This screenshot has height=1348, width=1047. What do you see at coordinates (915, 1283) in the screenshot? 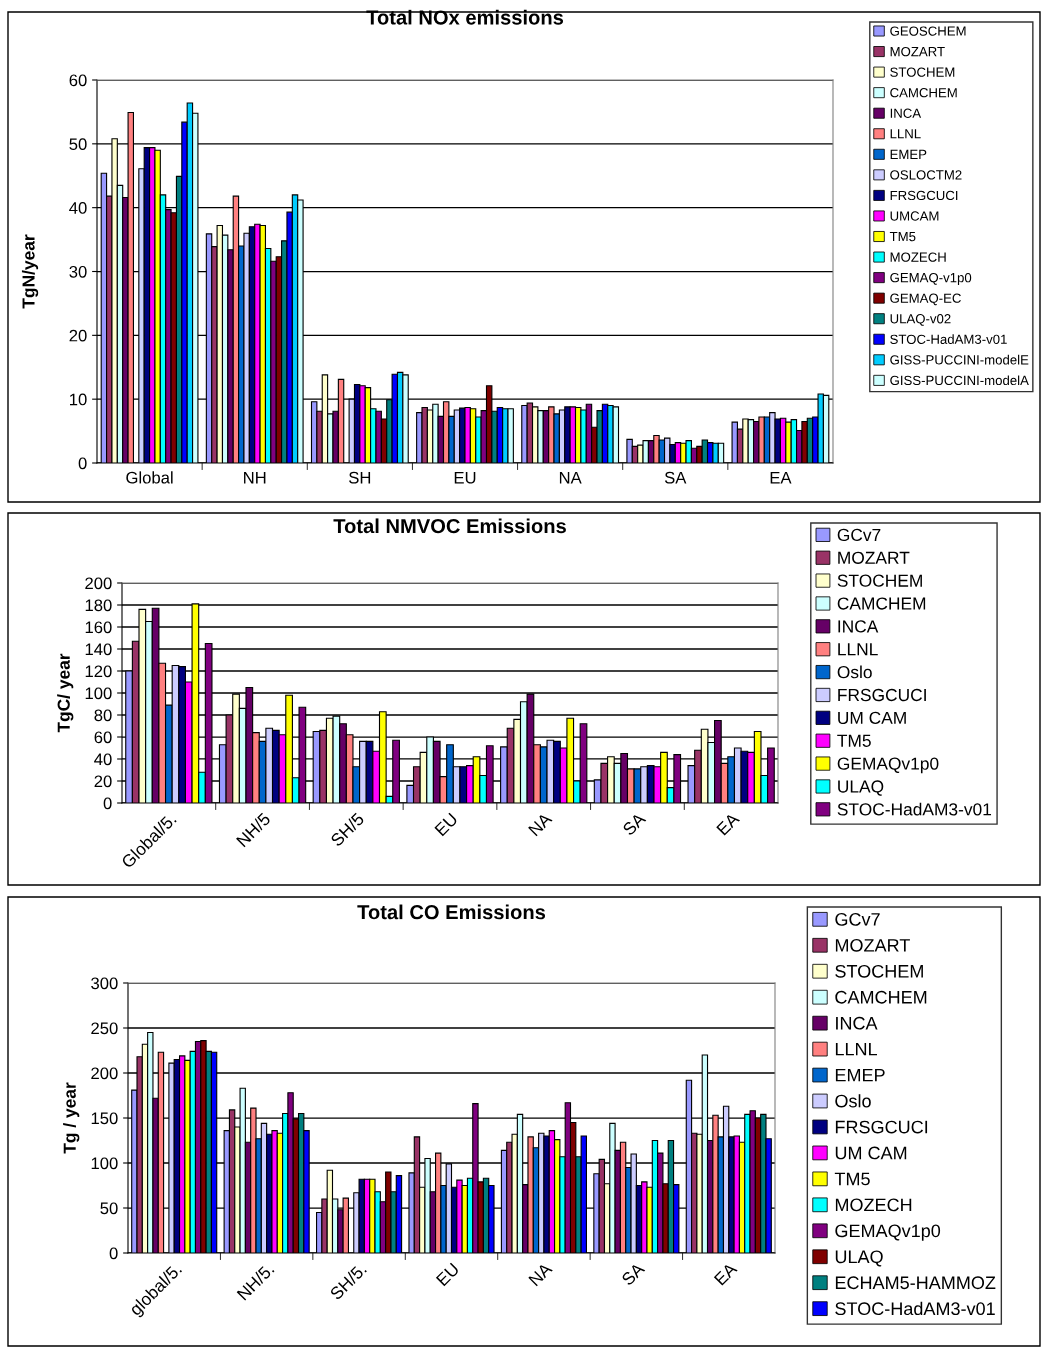
I see `legend-label: ECHAM5-HAMMOZ` at bounding box center [915, 1283].